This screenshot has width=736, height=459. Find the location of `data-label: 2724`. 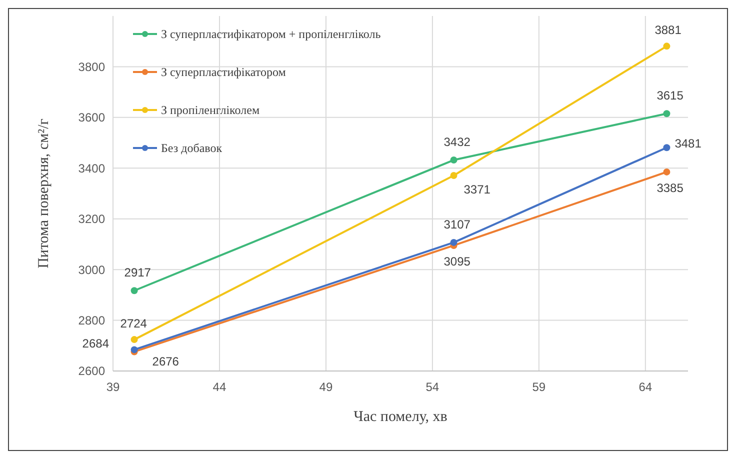

data-label: 2724 is located at coordinates (134, 323).